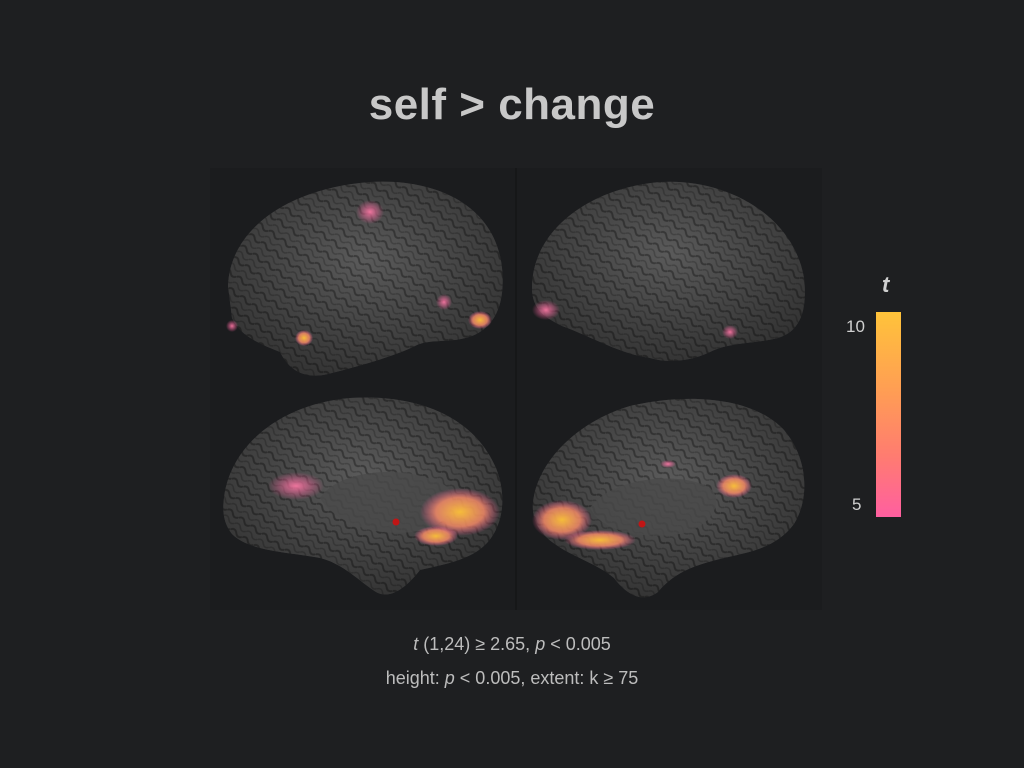  What do you see at coordinates (668, 498) in the screenshot?
I see `brain-right-medial` at bounding box center [668, 498].